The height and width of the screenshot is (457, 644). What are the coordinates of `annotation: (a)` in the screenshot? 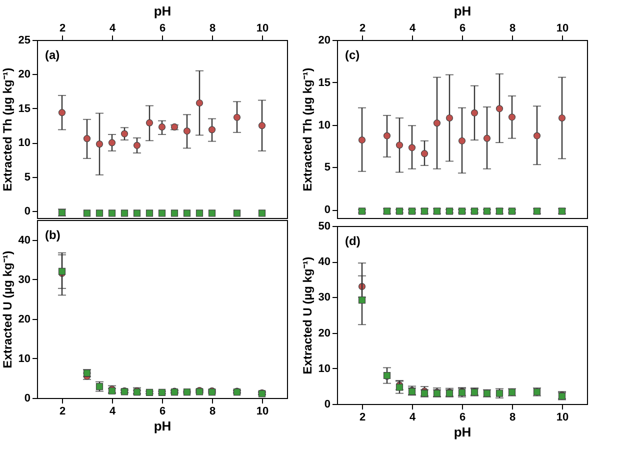 It's located at (52, 55).